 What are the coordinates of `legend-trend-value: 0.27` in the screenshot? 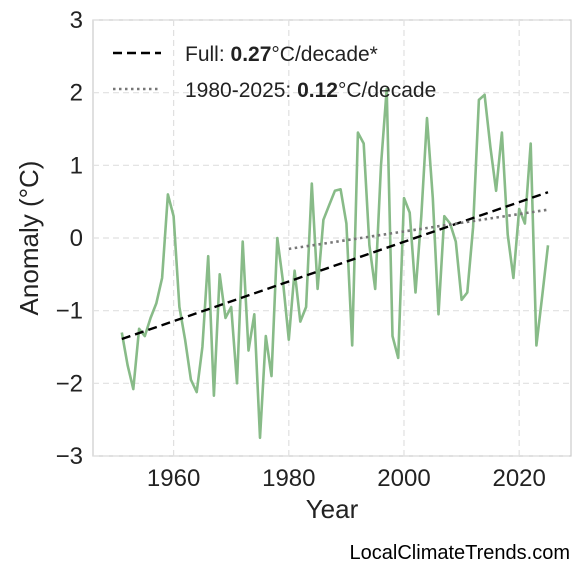 It's located at (251, 54).